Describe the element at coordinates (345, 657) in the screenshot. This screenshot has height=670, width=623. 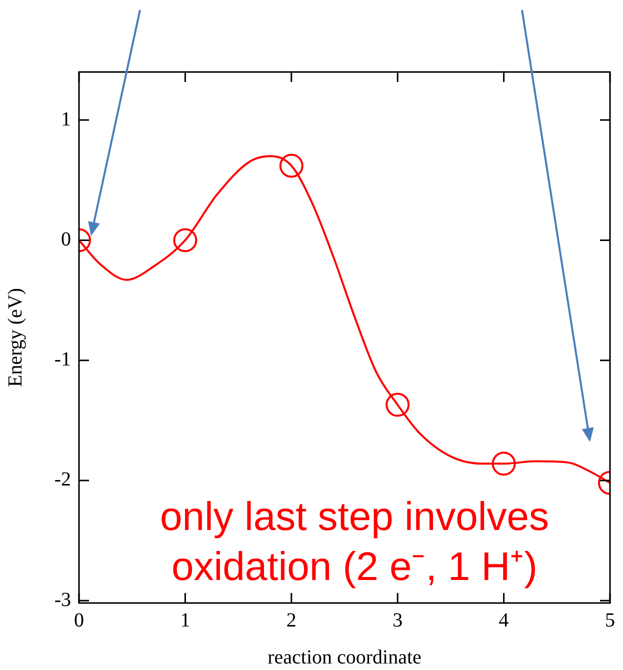
I see `x-axis-title: reaction coordinate` at that location.